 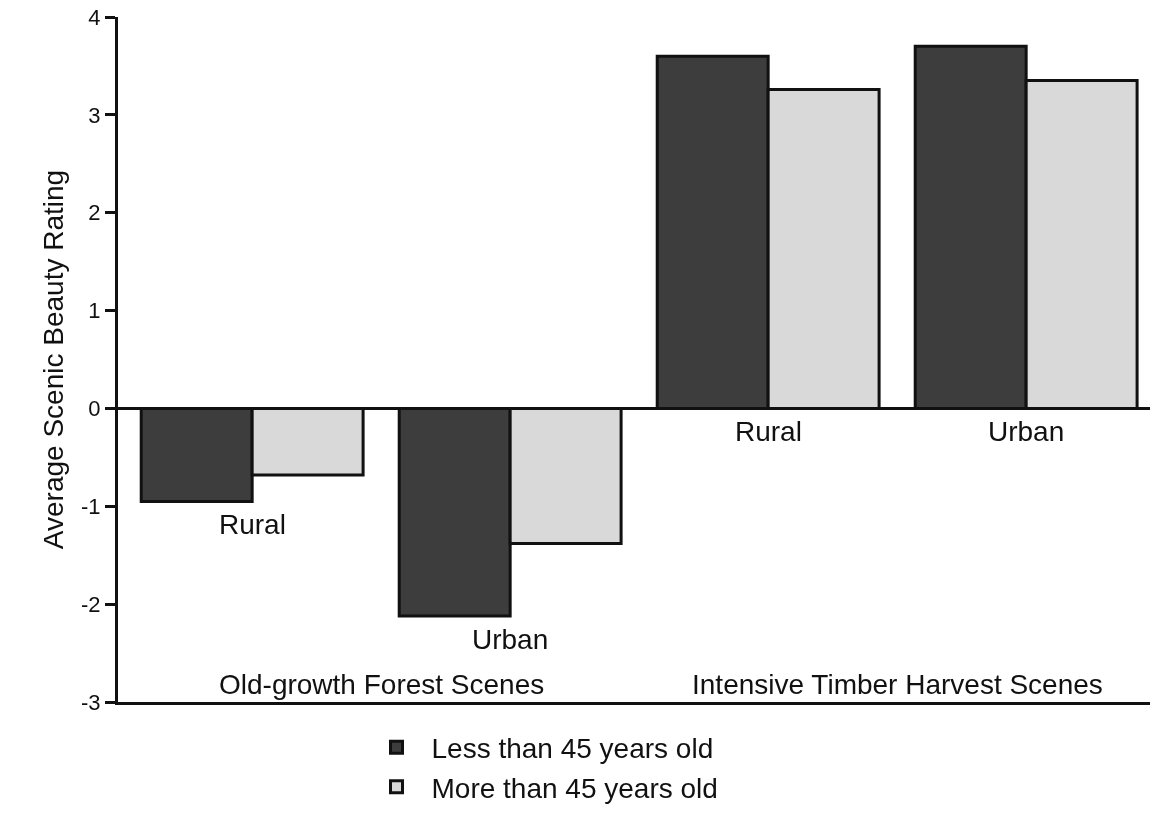 I want to click on legend-label: Less than 45 years old, so click(x=572, y=749).